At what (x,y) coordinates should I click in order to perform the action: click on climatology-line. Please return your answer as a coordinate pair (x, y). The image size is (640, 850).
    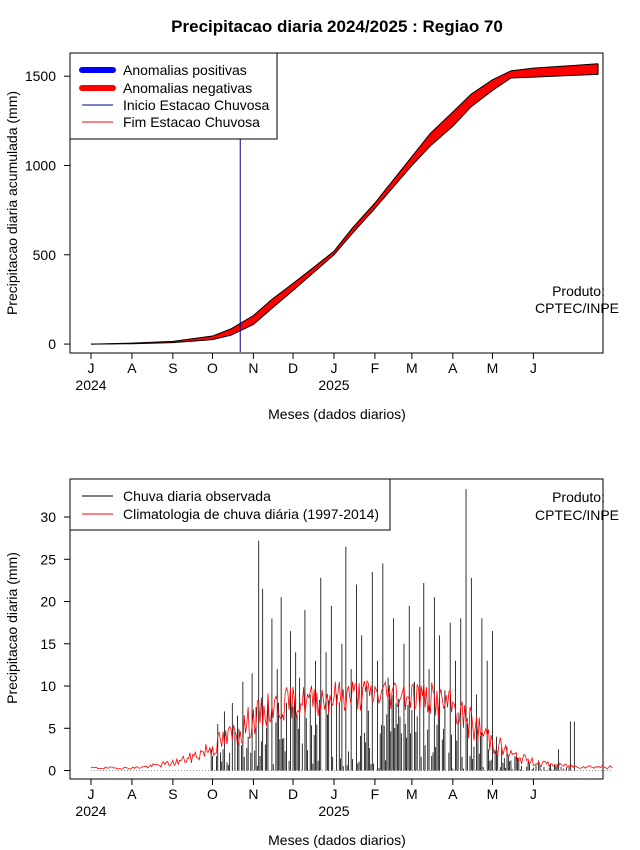
    Looking at the image, I should click on (351, 724).